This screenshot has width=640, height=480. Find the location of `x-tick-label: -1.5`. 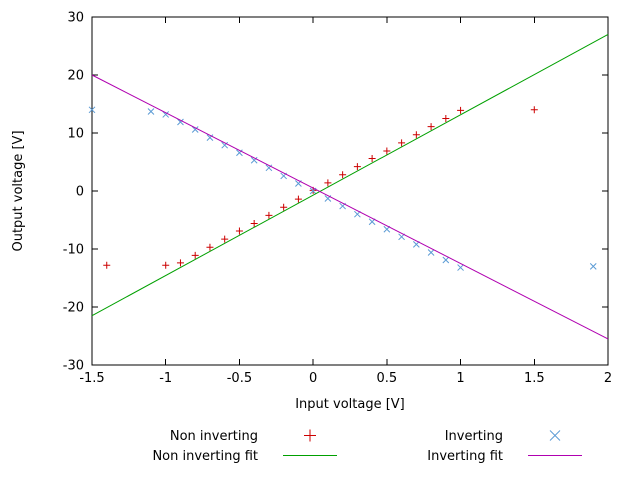

x-tick-label: -1.5 is located at coordinates (91, 378).